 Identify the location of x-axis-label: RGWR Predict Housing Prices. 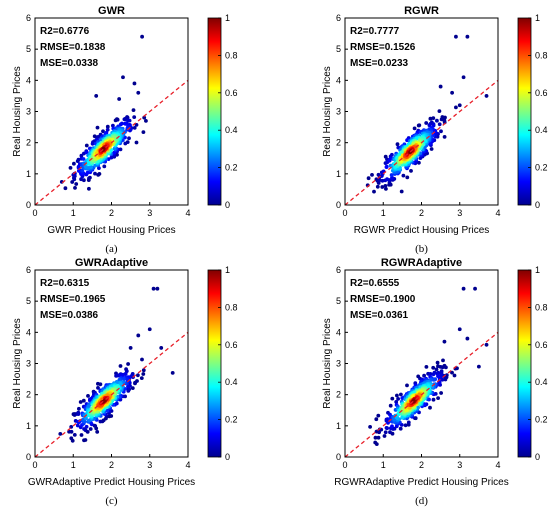
(422, 230).